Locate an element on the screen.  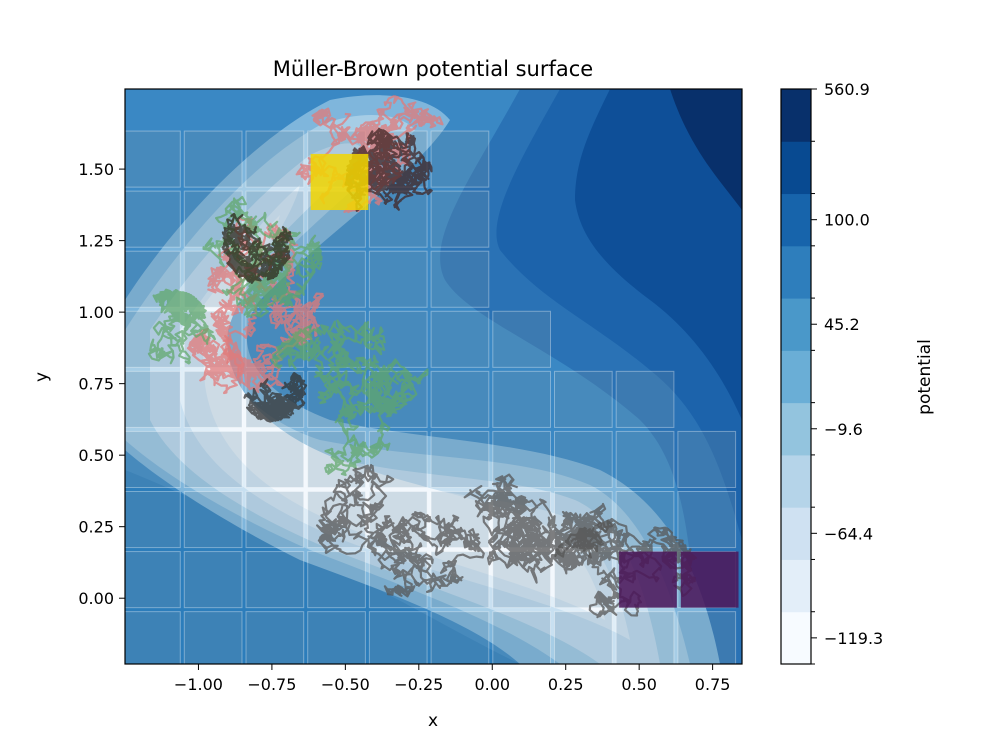
x-tick-label: −0.50 is located at coordinates (345, 684).